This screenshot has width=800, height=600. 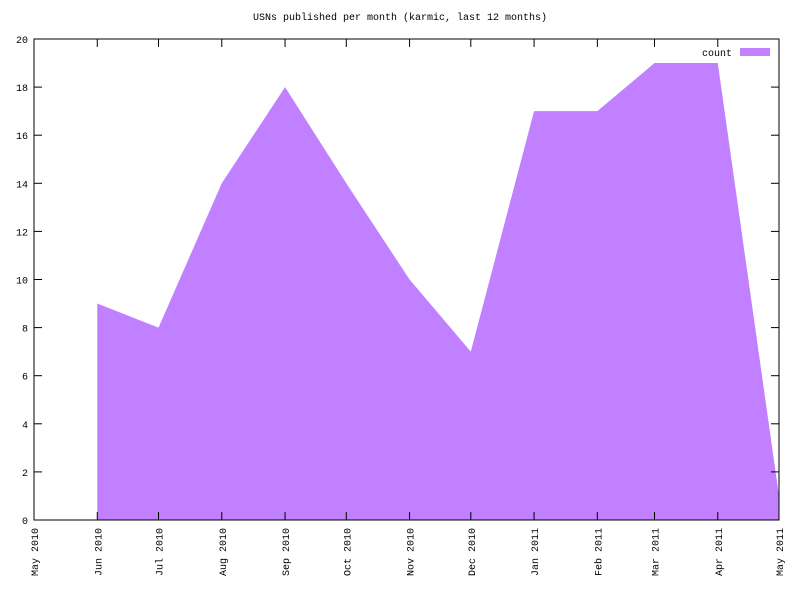 What do you see at coordinates (599, 552) in the screenshot?
I see `x-tick-label: Feb 2011` at bounding box center [599, 552].